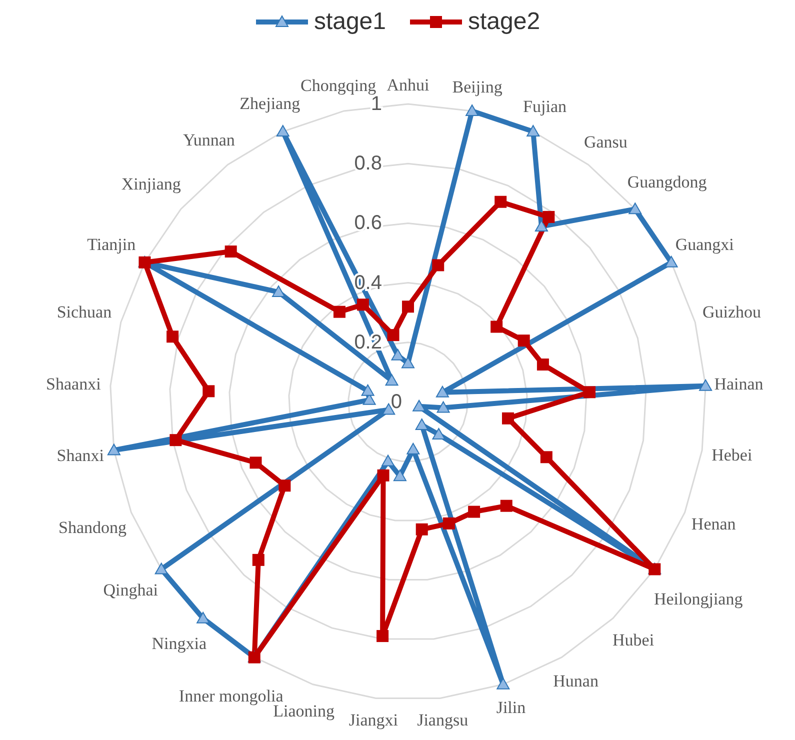 The height and width of the screenshot is (740, 795). What do you see at coordinates (667, 182) in the screenshot?
I see `spoke-label: Guangdong` at bounding box center [667, 182].